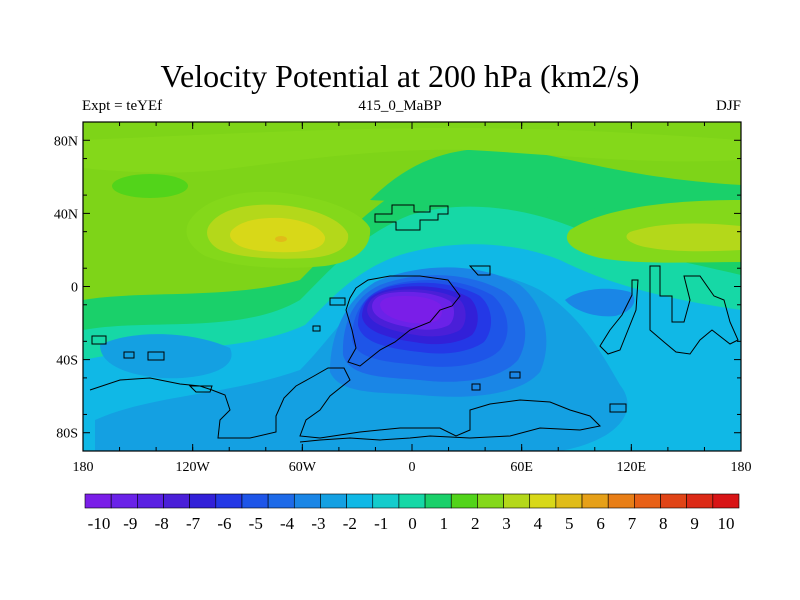  Describe the element at coordinates (66, 214) in the screenshot. I see `y-tick-label: 40N` at that location.